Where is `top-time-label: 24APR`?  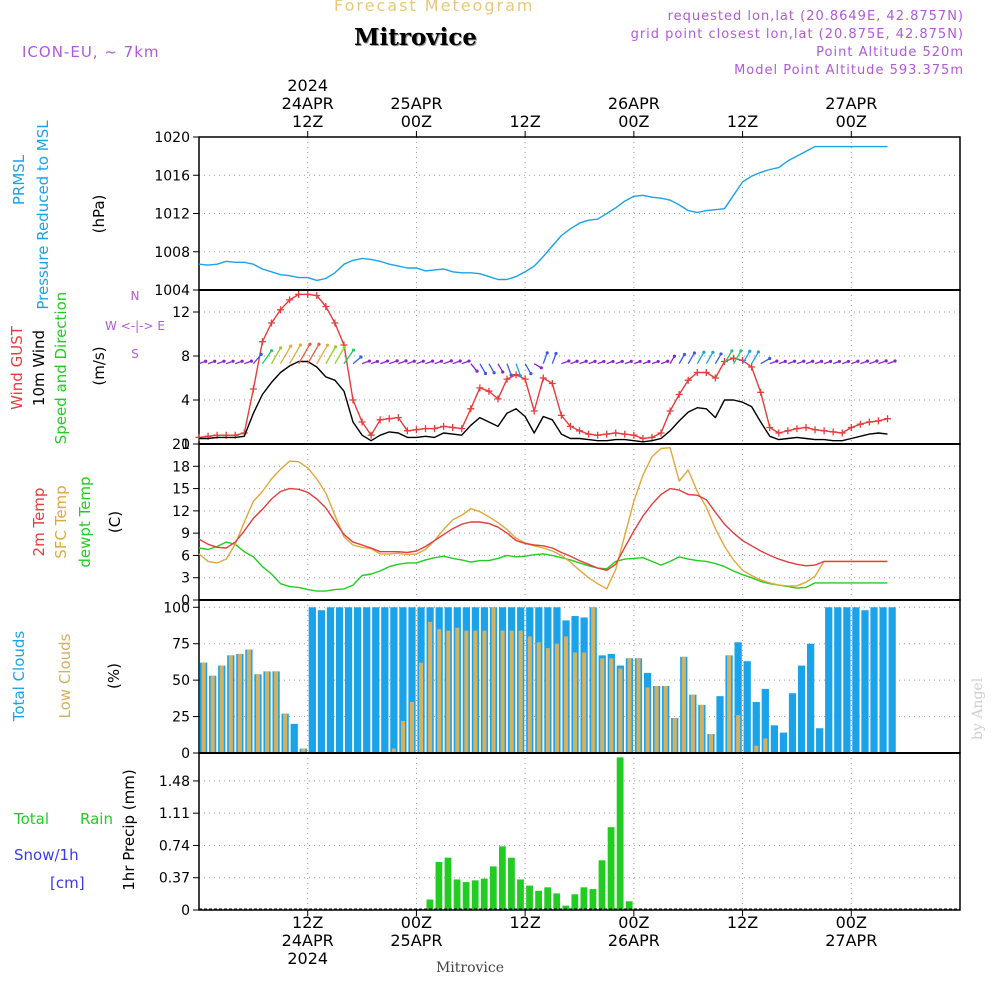 top-time-label: 24APR is located at coordinates (308, 103).